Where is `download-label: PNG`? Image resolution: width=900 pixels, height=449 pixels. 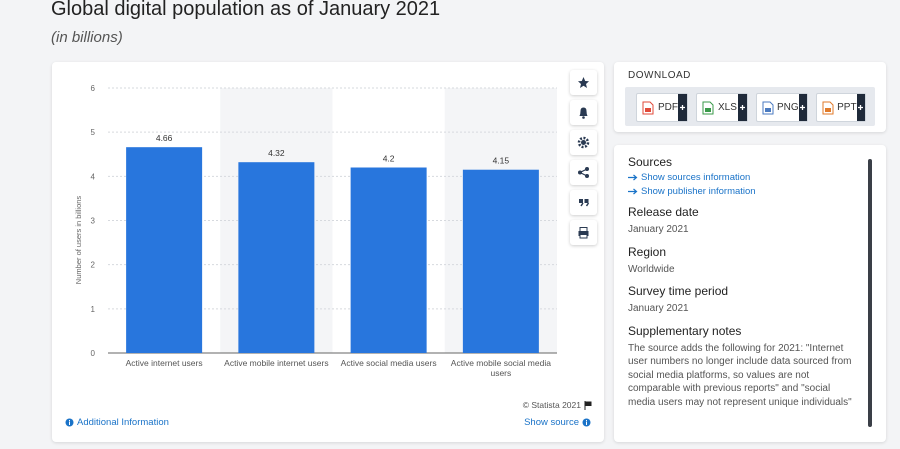 download-label: PNG is located at coordinates (787, 107).